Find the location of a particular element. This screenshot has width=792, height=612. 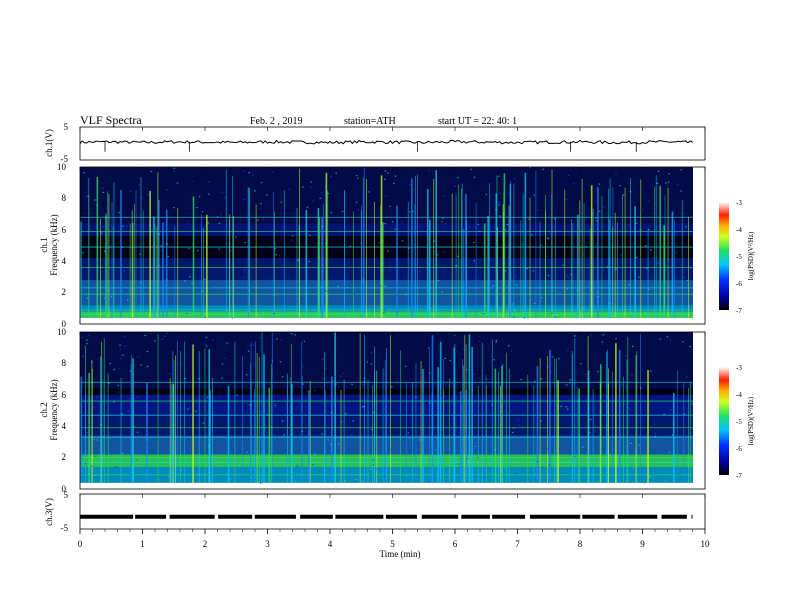

ch1-cb-tick-m6: -6 is located at coordinates (739, 284).